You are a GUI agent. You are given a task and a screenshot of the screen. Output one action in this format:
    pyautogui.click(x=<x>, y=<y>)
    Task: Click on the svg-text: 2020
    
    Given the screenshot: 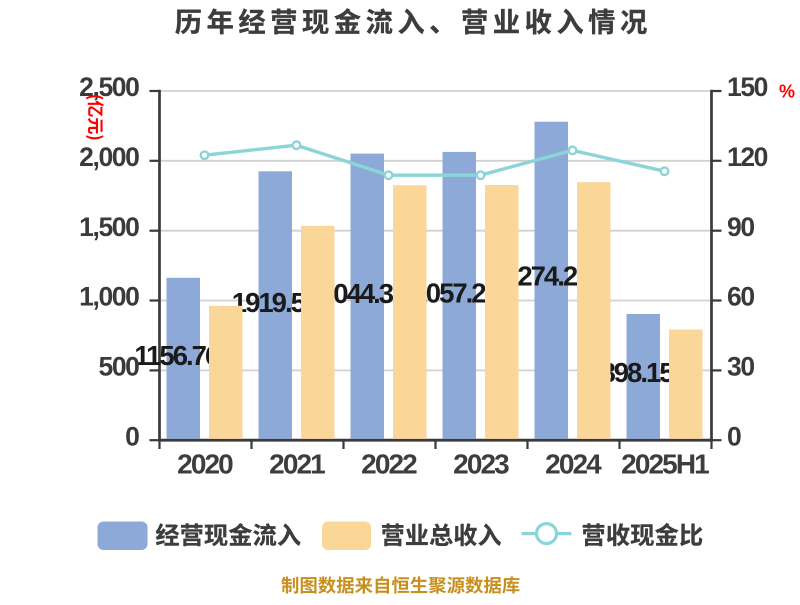 What is the action you would take?
    pyautogui.click(x=205, y=464)
    